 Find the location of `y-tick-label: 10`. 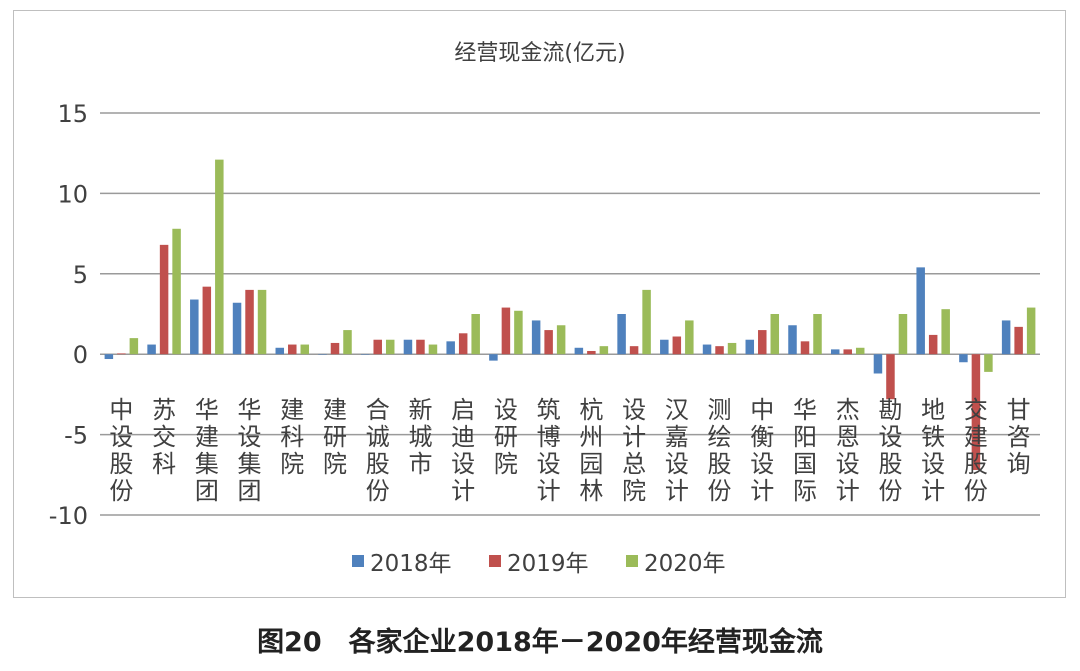

y-tick-label: 10 is located at coordinates (72, 194).